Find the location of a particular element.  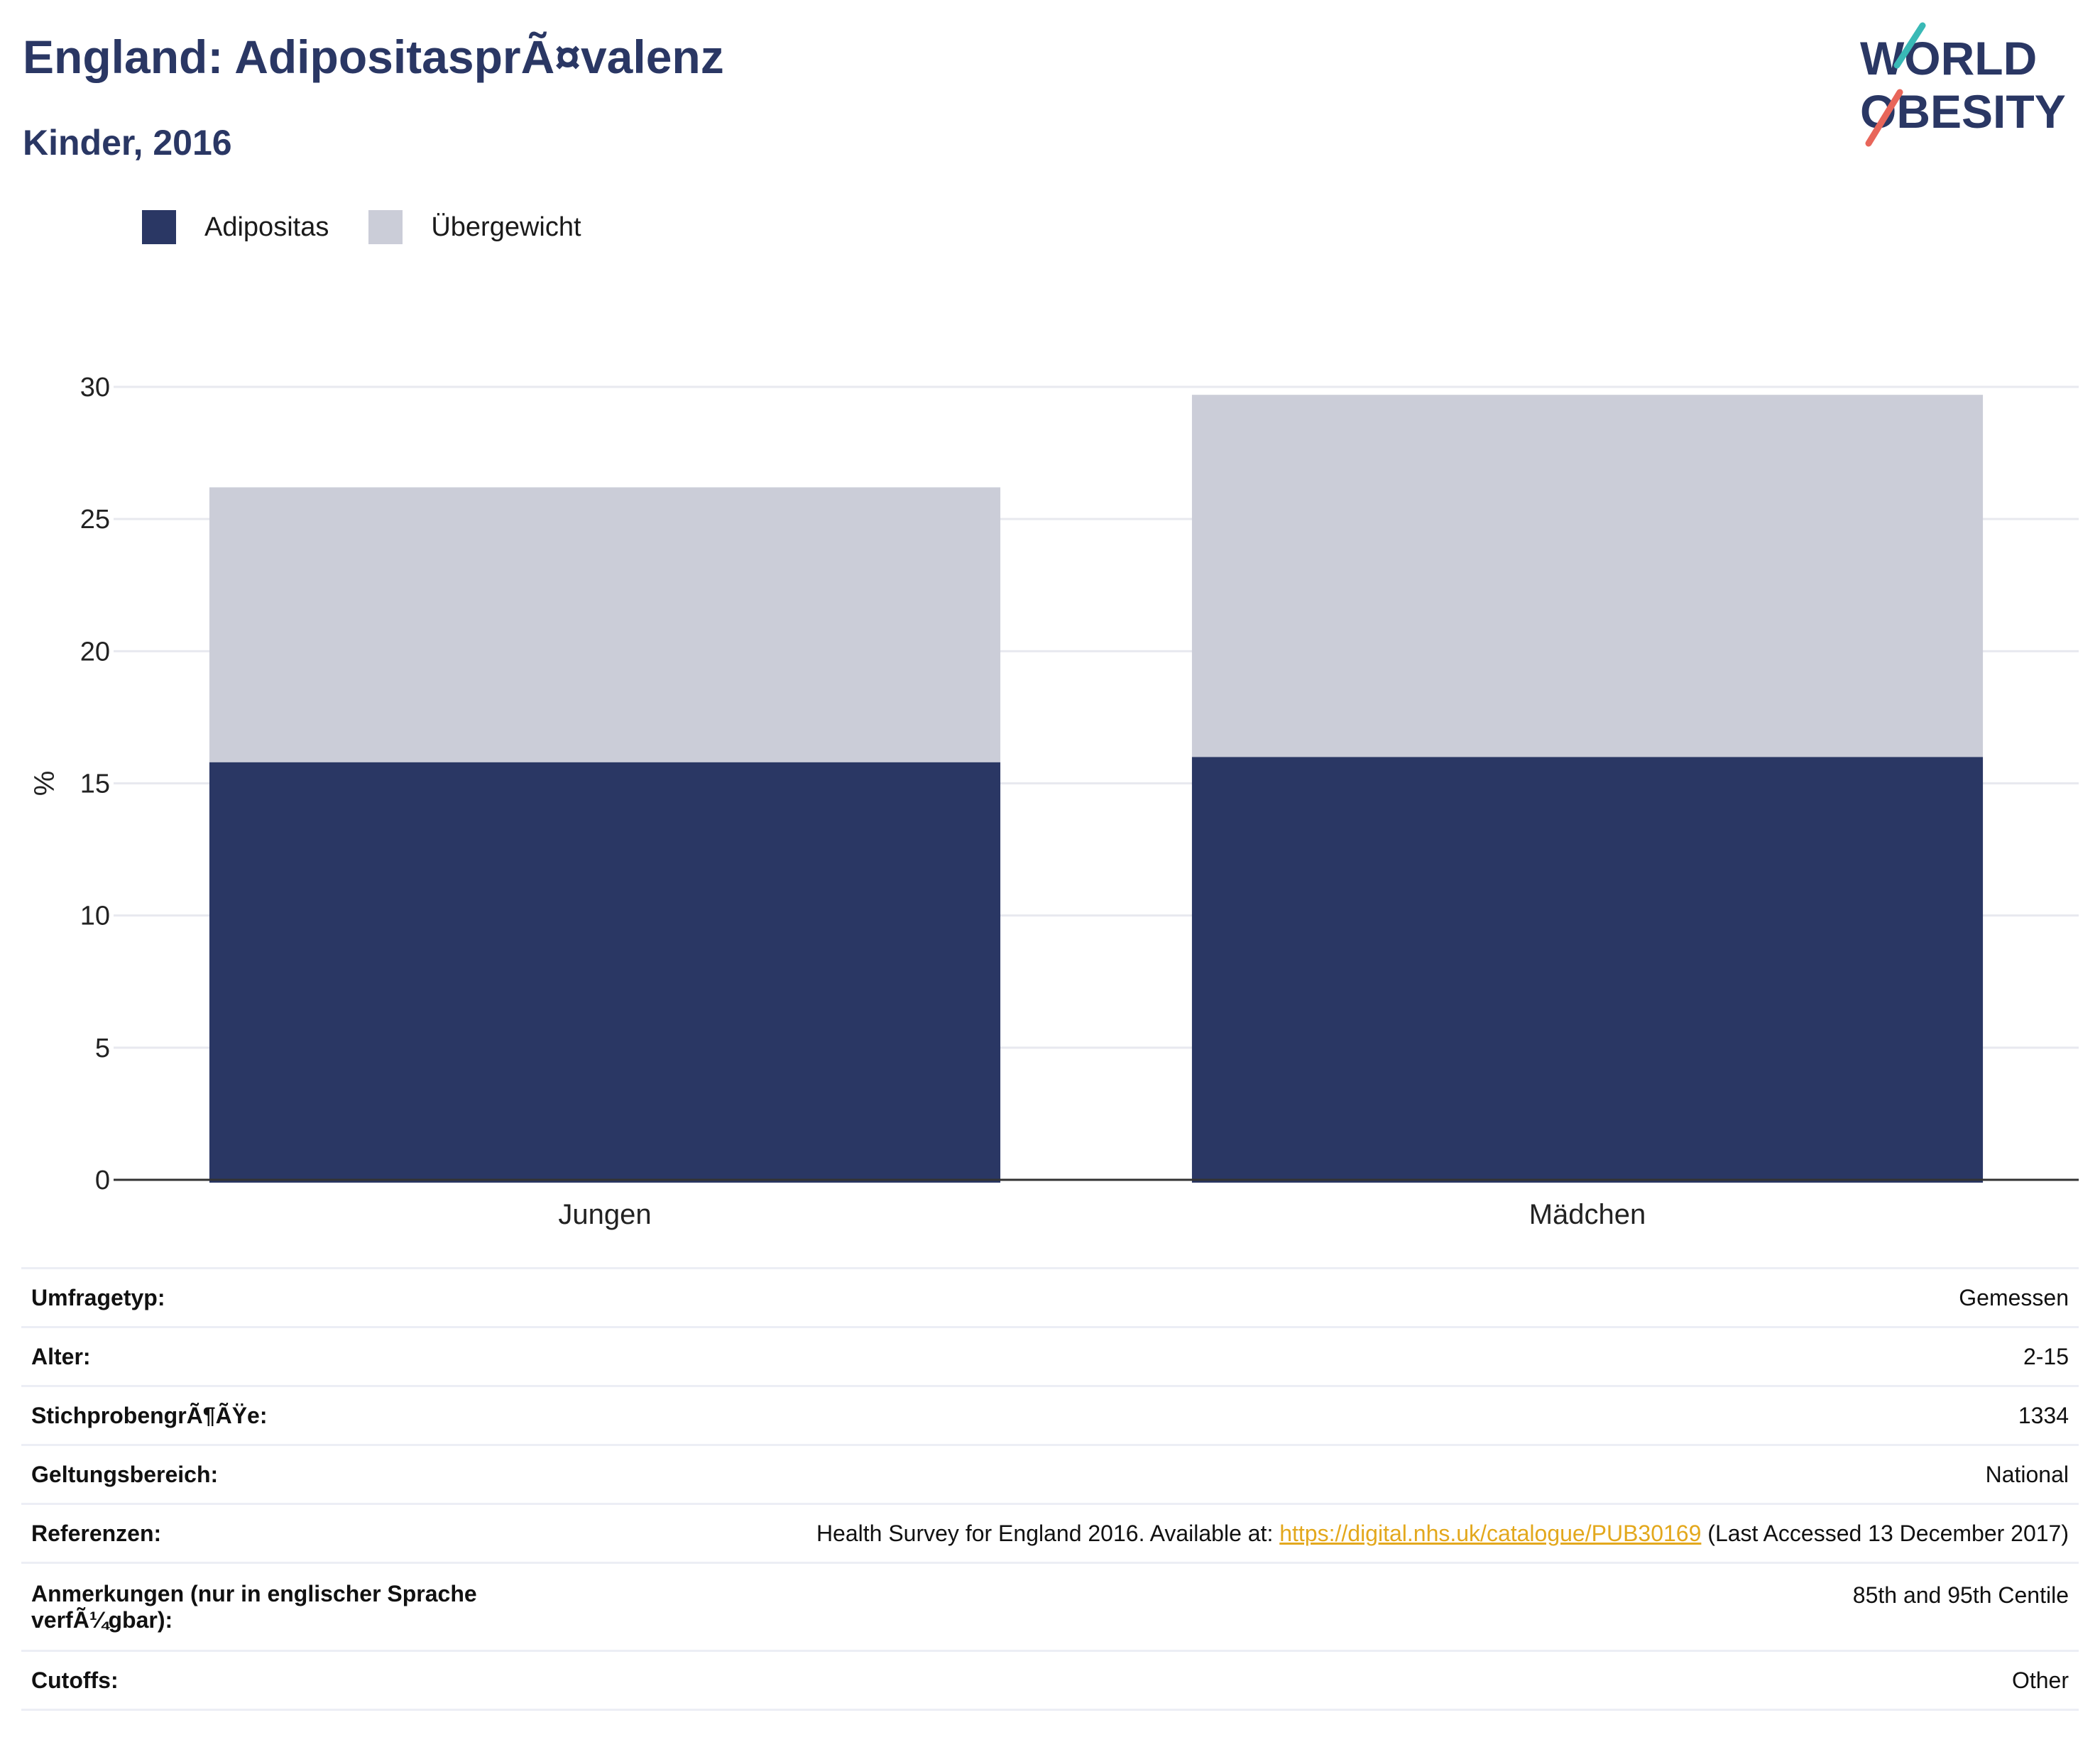

legend-swatch-adipositas is located at coordinates (159, 227).